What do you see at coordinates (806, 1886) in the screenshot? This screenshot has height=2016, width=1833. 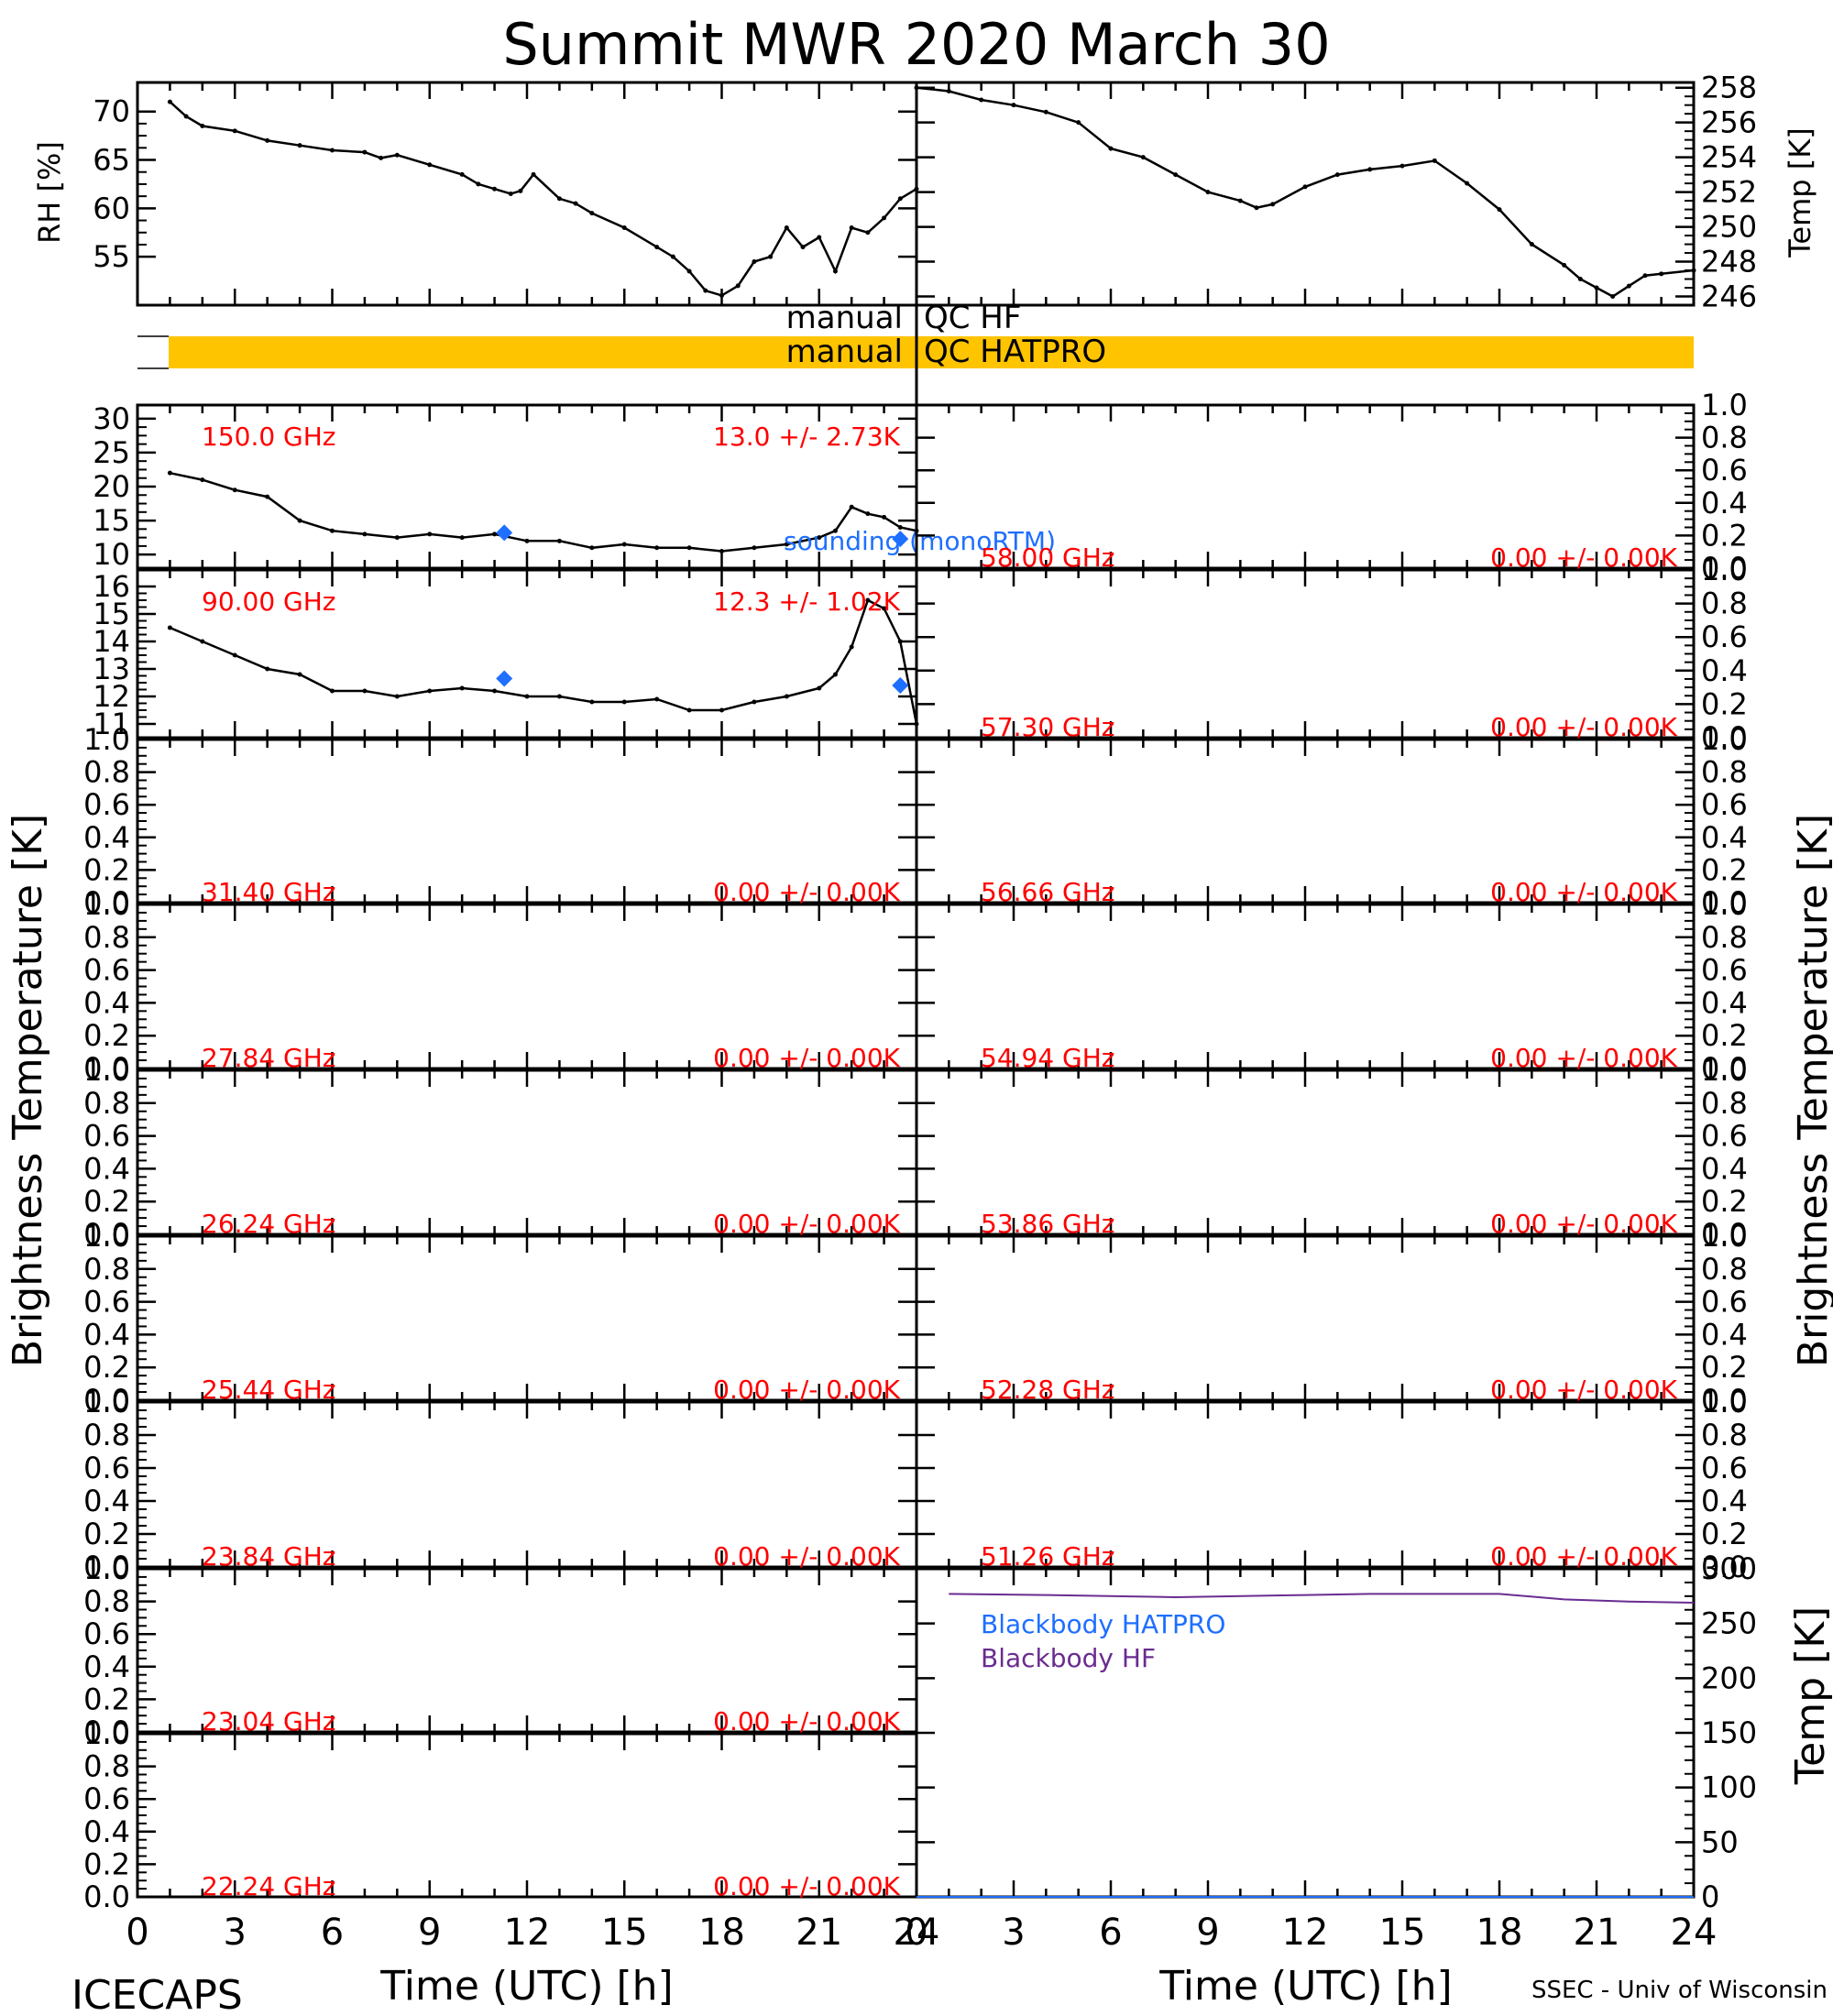 I see `stat-label-ch2224: 0.00 +/- 0.00K` at bounding box center [806, 1886].